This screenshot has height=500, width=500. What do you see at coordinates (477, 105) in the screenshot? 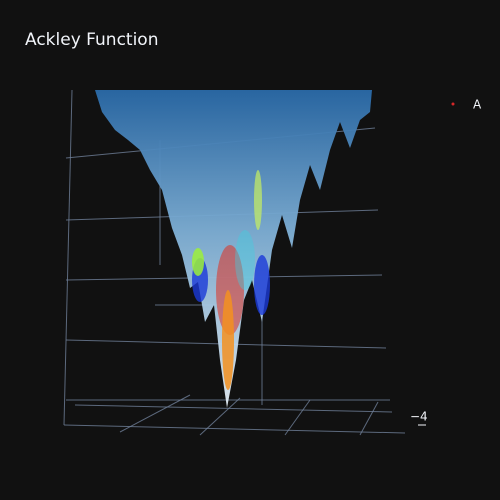
I see `legend-label: A` at bounding box center [477, 105].